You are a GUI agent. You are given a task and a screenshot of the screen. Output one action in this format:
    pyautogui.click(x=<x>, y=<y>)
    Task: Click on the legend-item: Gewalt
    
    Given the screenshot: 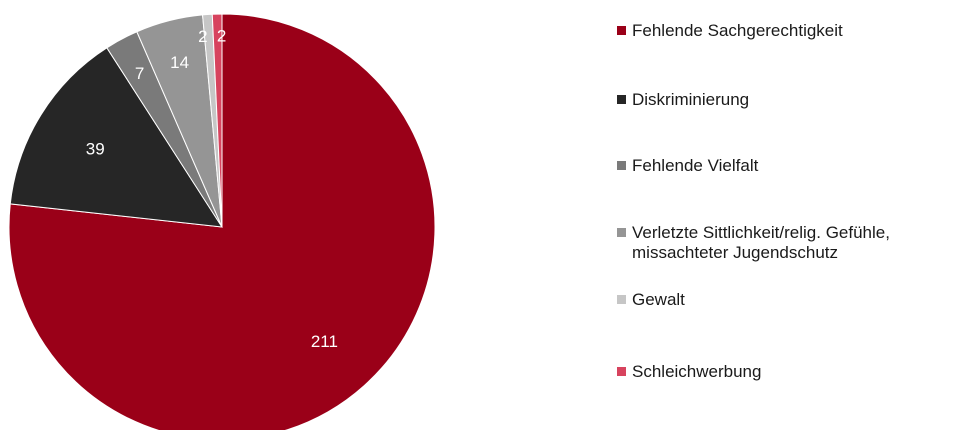 What is the action you would take?
    pyautogui.click(x=651, y=300)
    